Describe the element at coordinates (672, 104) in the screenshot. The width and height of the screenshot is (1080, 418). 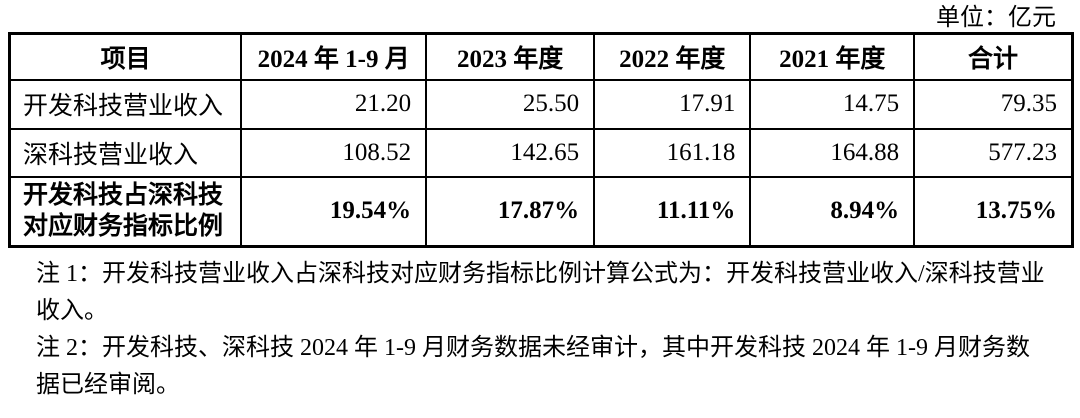
I see `cell-value: 17.91` at that location.